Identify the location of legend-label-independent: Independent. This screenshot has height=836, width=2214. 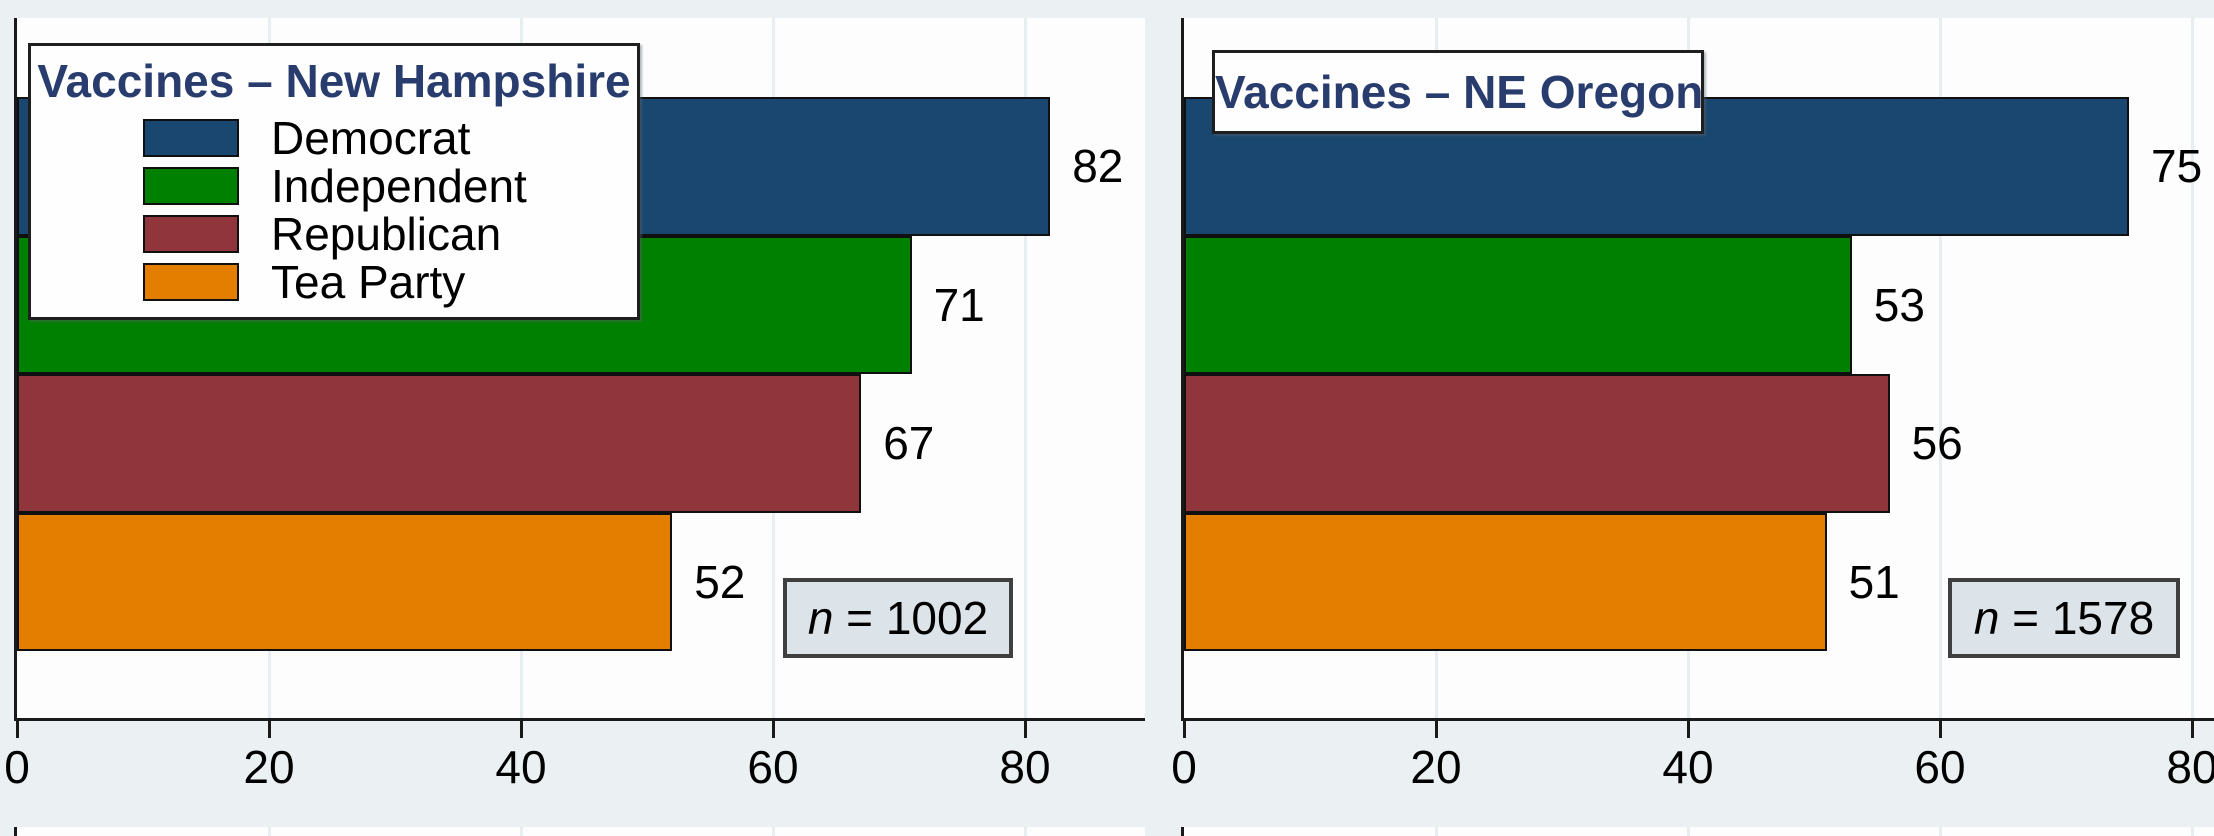
(399, 186).